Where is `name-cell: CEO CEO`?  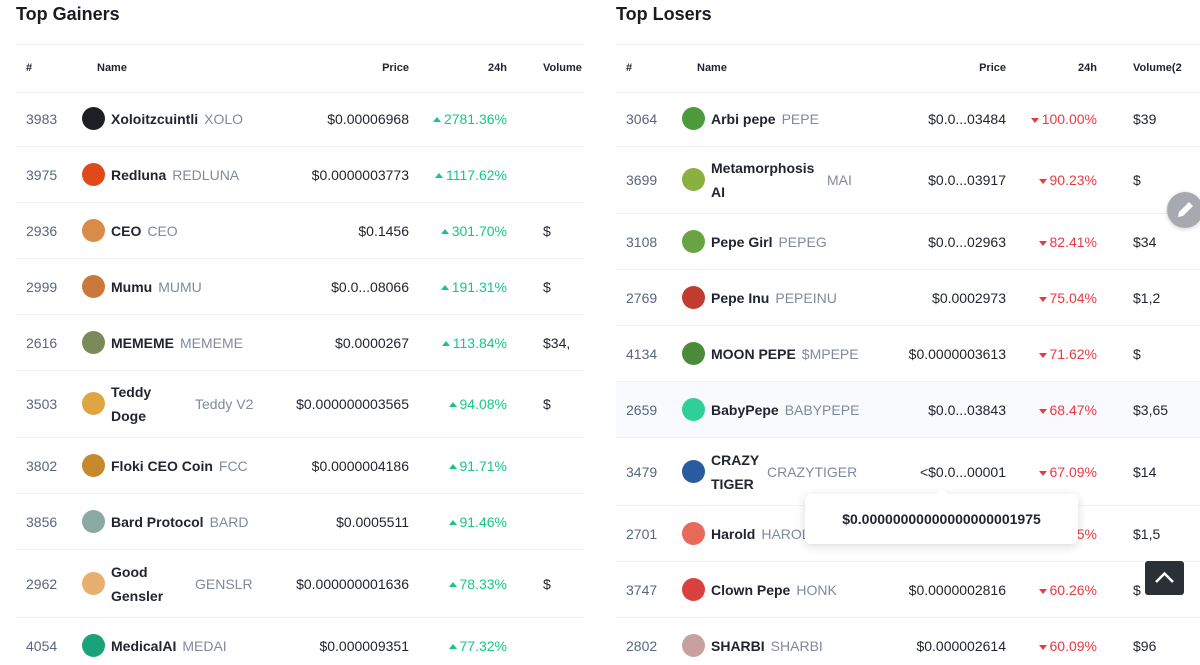
name-cell: CEO CEO is located at coordinates (196, 231).